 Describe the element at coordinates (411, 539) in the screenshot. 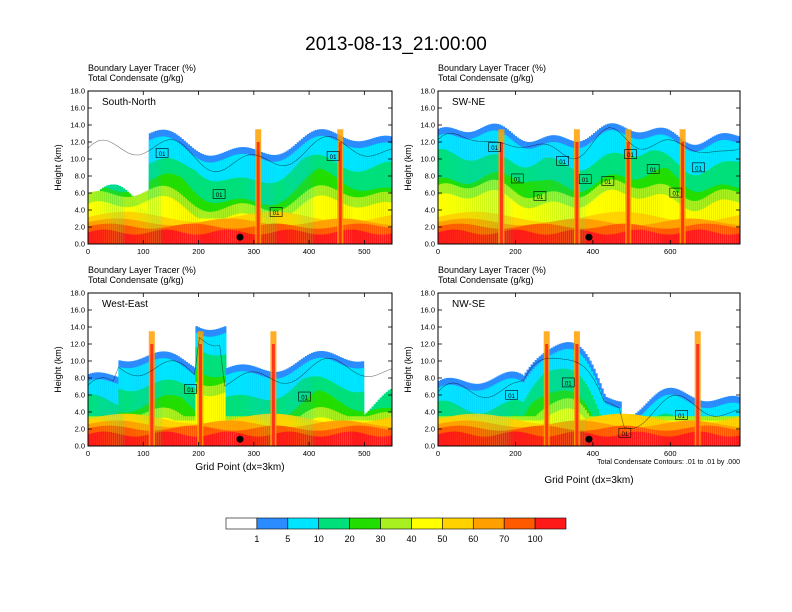

I see `colorbar-label: 40` at that location.